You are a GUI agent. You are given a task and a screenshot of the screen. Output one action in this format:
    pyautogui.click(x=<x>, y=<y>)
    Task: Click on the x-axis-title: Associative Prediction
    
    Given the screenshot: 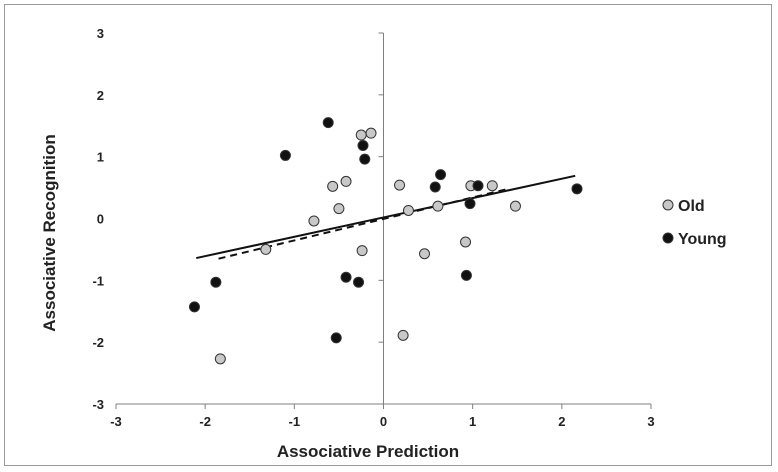 What is the action you would take?
    pyautogui.click(x=368, y=451)
    